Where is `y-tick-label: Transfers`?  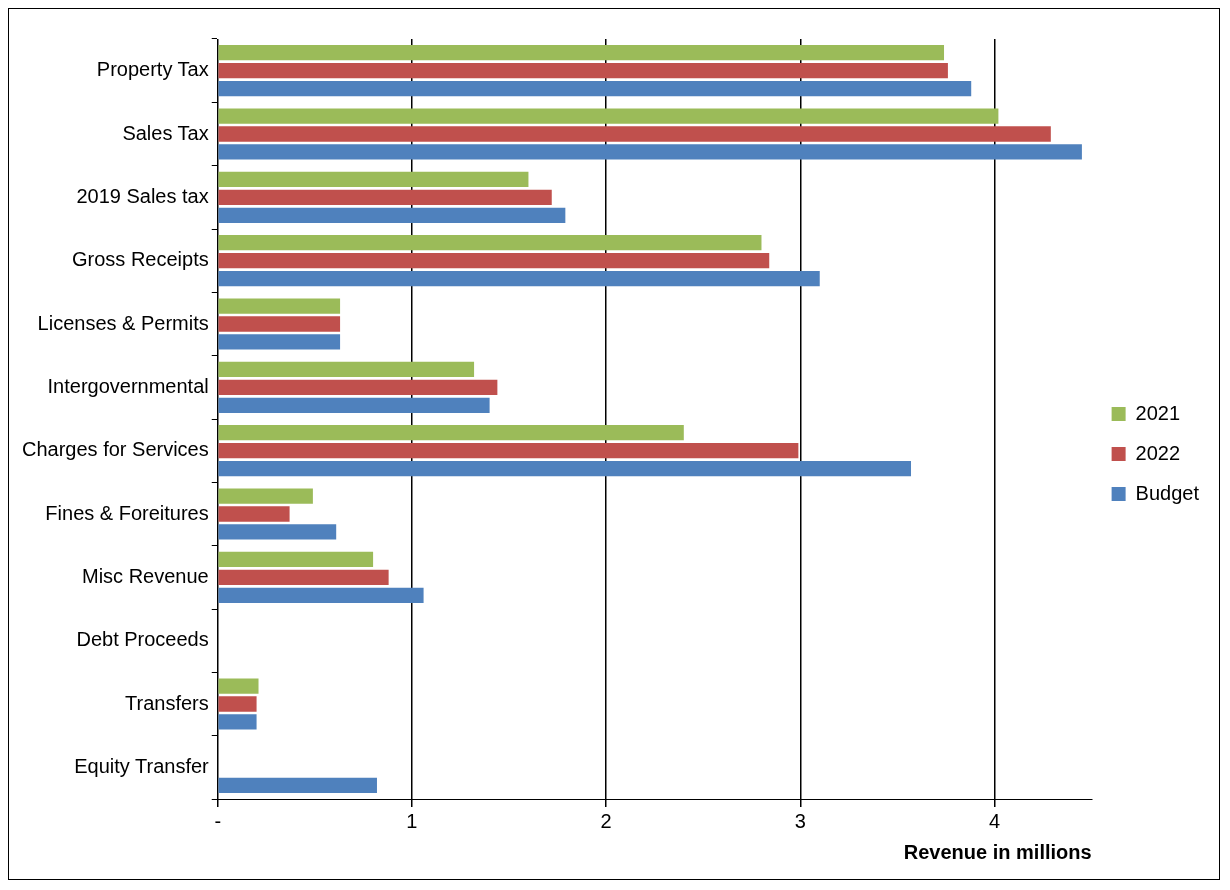 y-tick-label: Transfers is located at coordinates (167, 702).